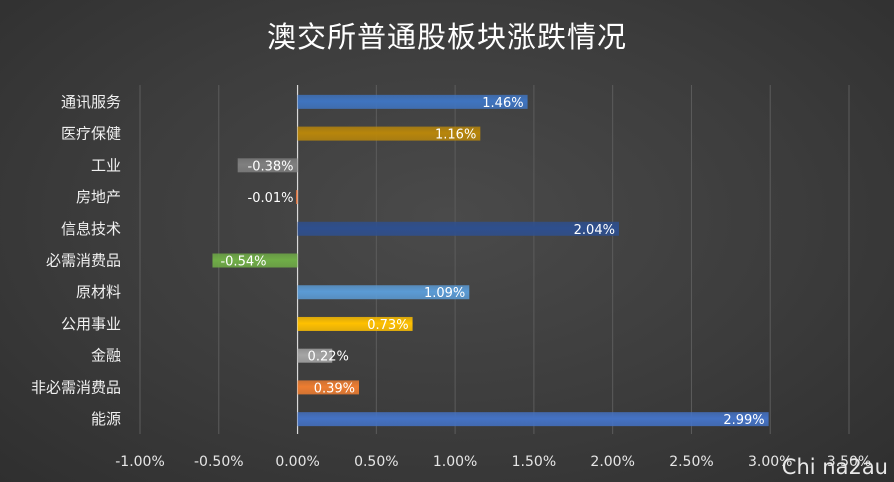  I want to click on category-label: 金融, so click(106, 356).